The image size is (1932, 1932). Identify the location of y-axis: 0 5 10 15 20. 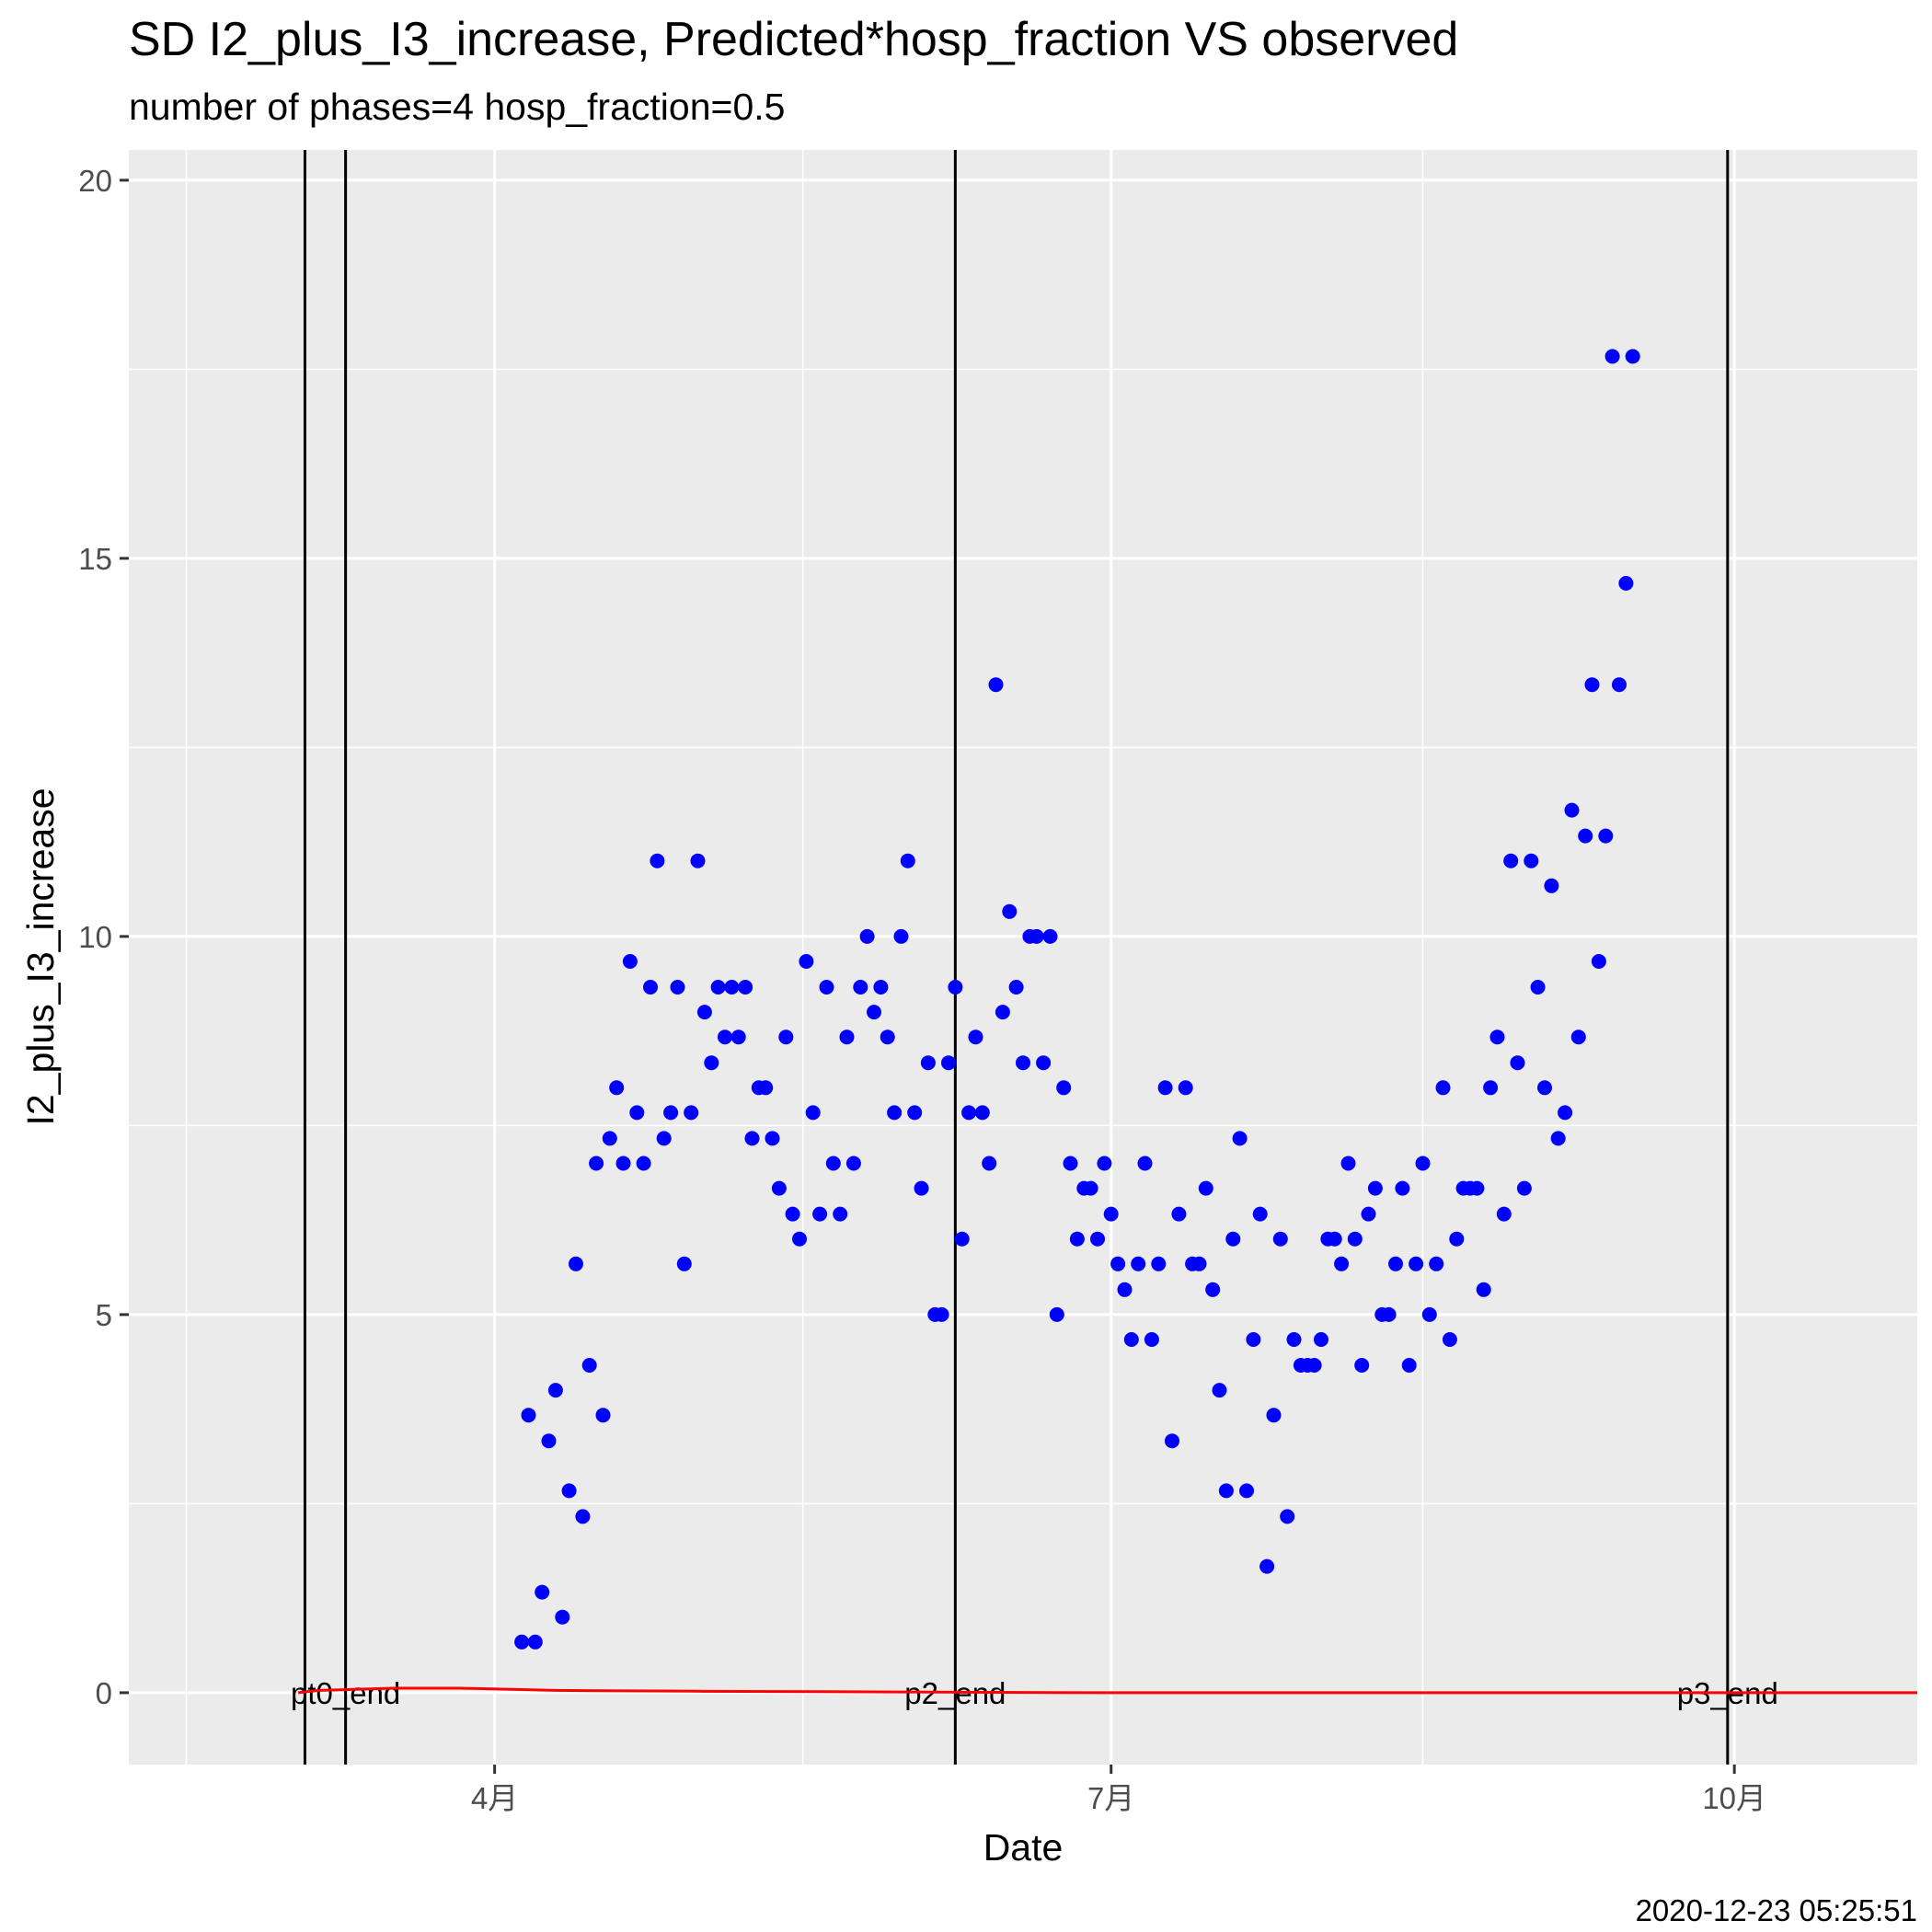
(103, 937).